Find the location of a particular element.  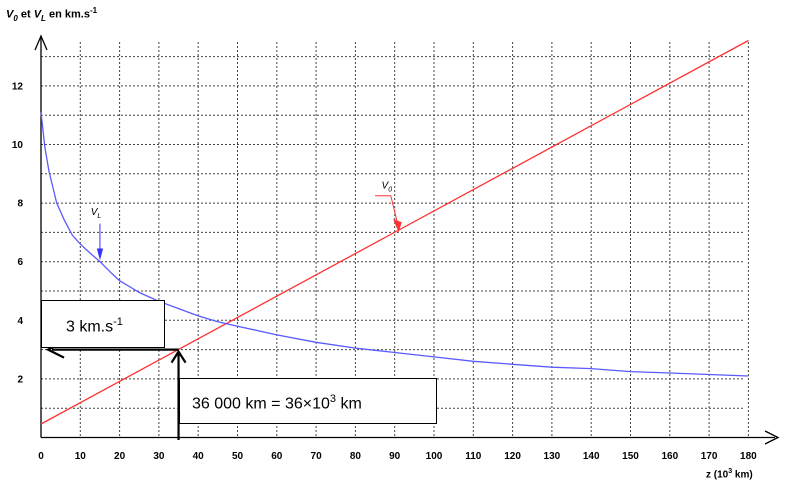

y-axis-title: V0 et VL en km.s-1 is located at coordinates (52, 14).